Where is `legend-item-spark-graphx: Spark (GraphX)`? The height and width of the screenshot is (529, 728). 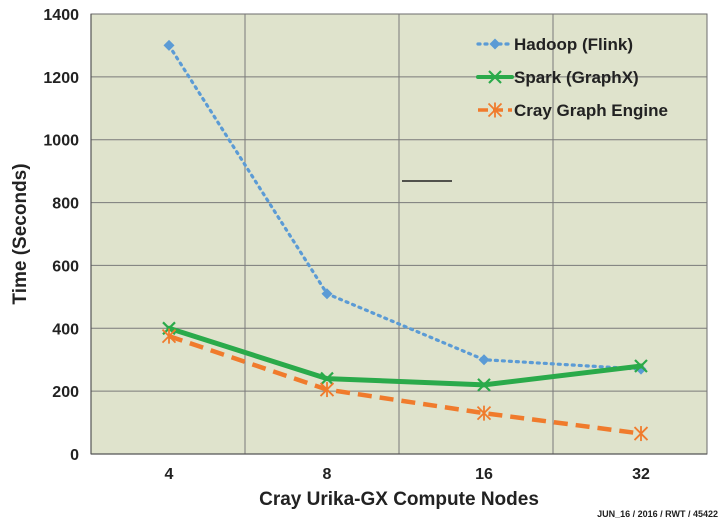
legend-item-spark-graphx: Spark (GraphX) is located at coordinates (557, 77).